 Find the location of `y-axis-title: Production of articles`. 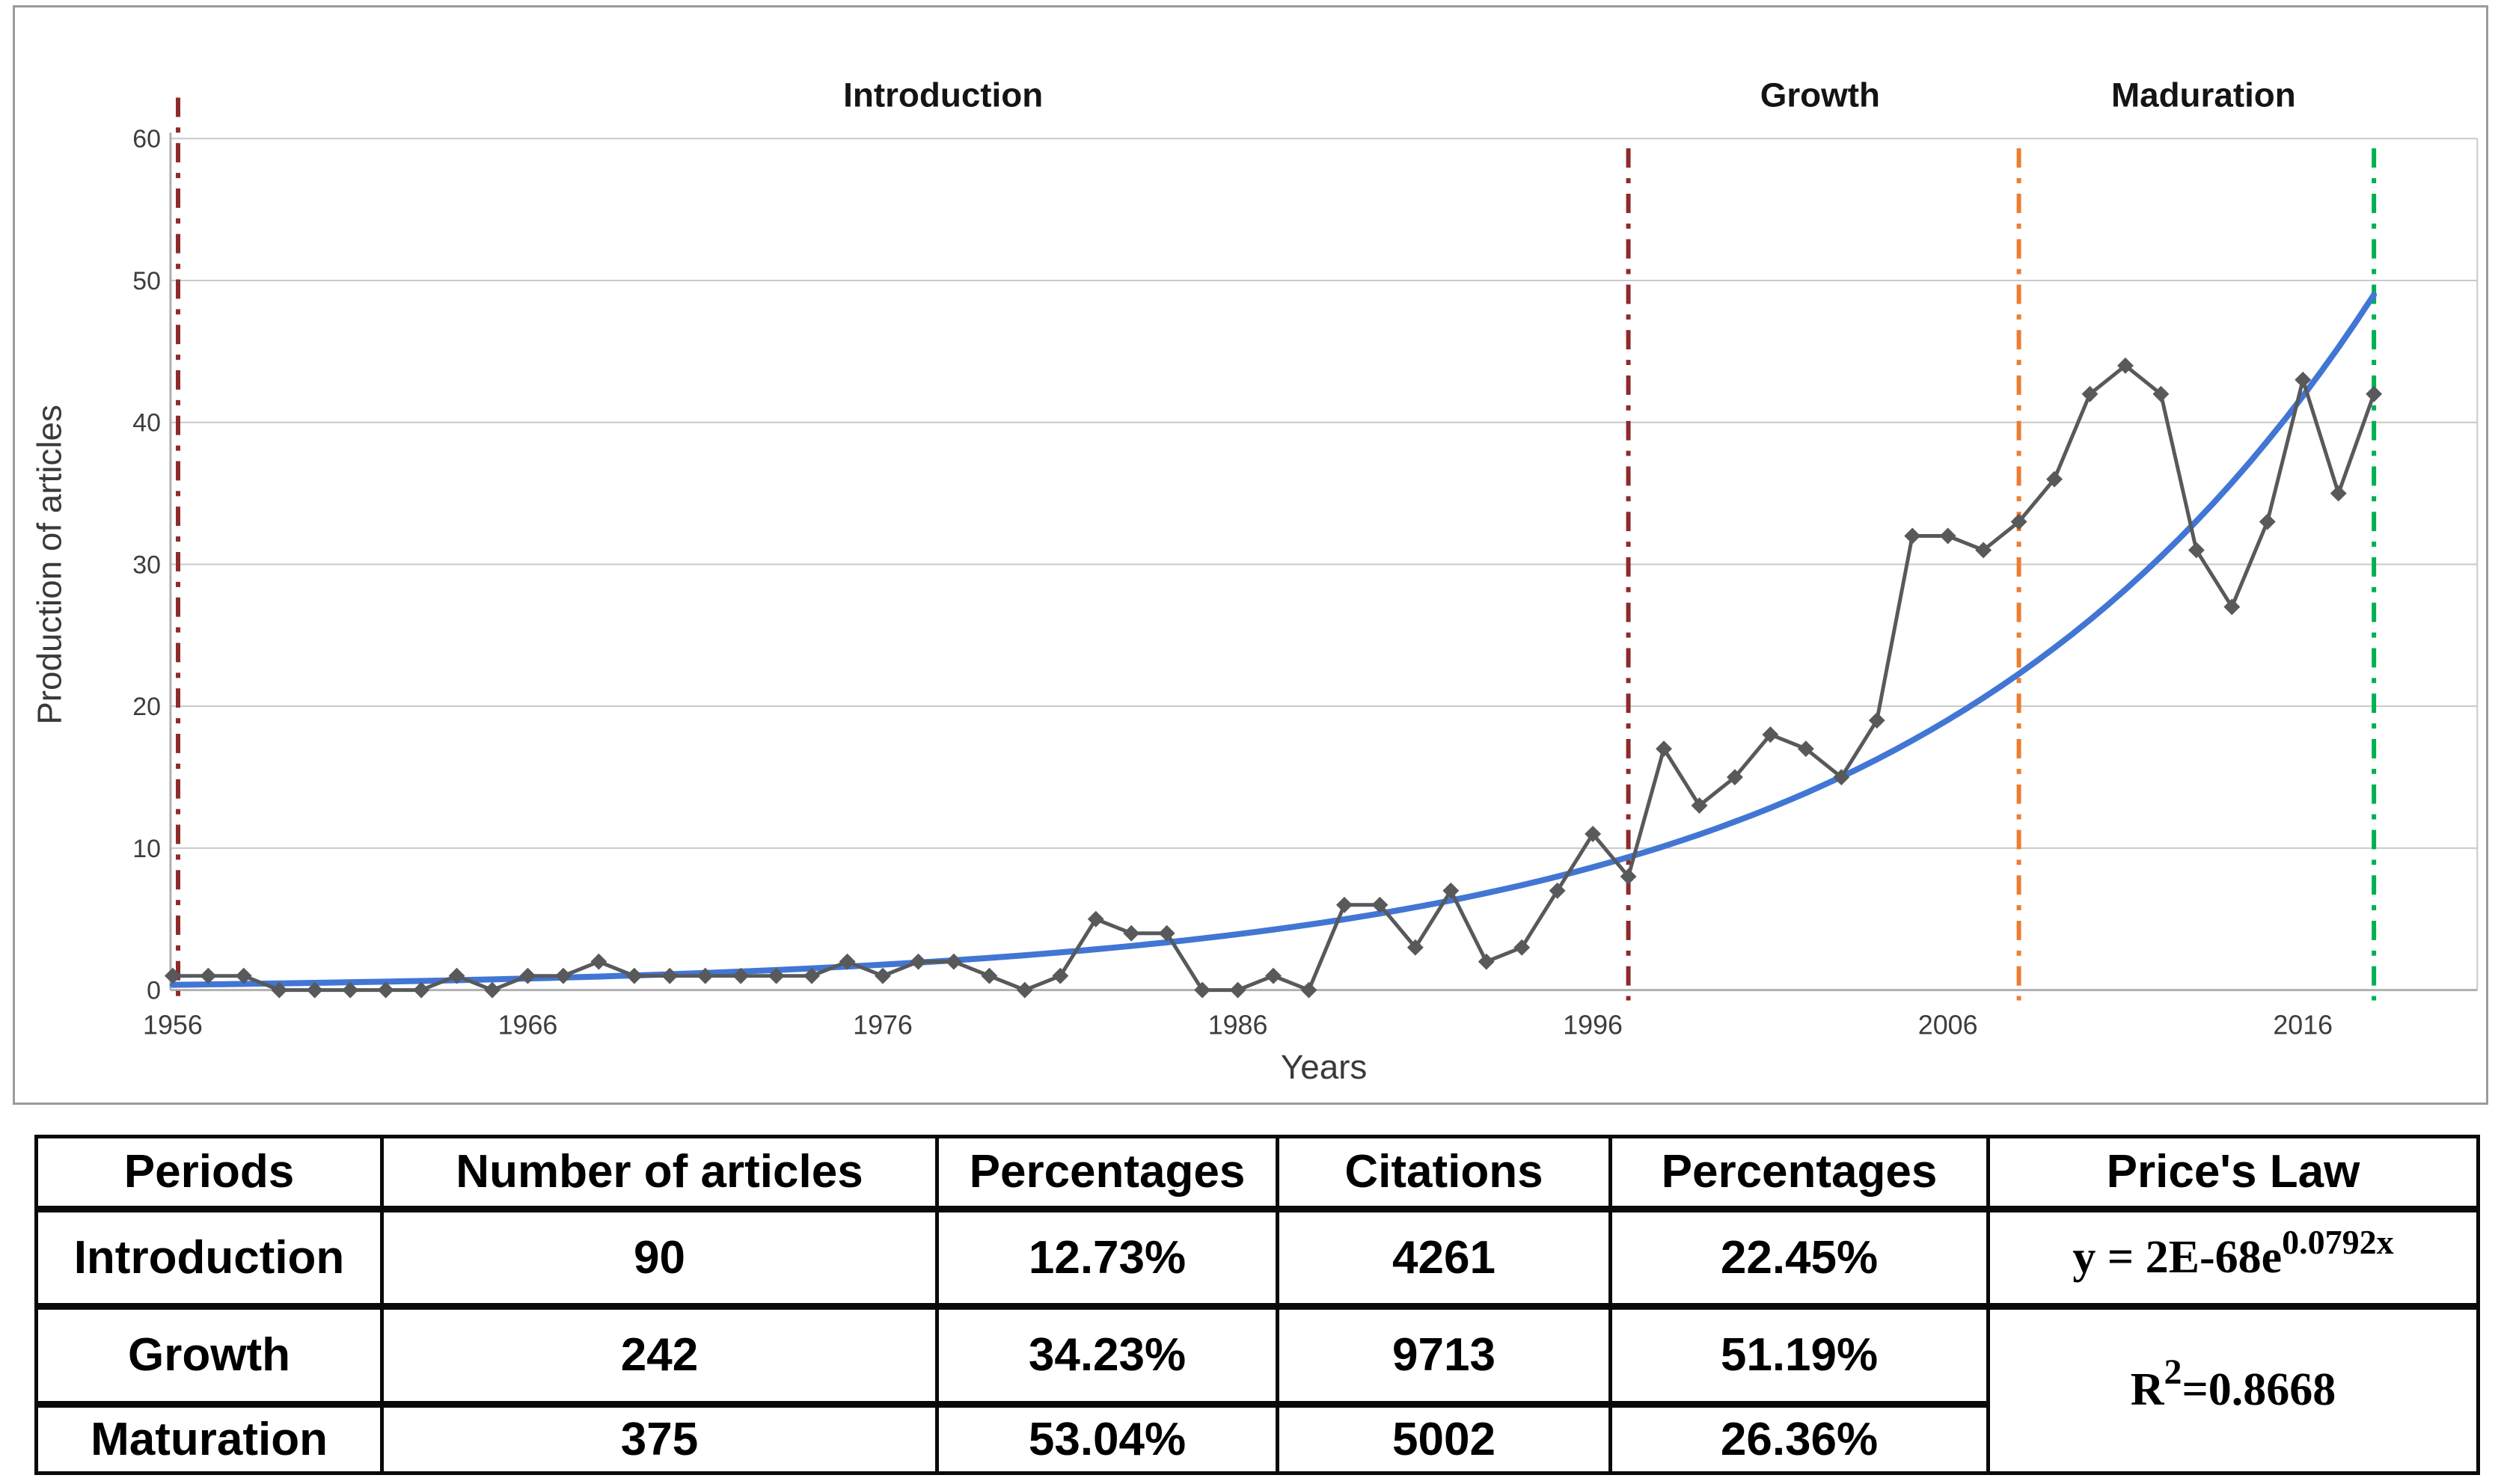

y-axis-title: Production of articles is located at coordinates (50, 565).